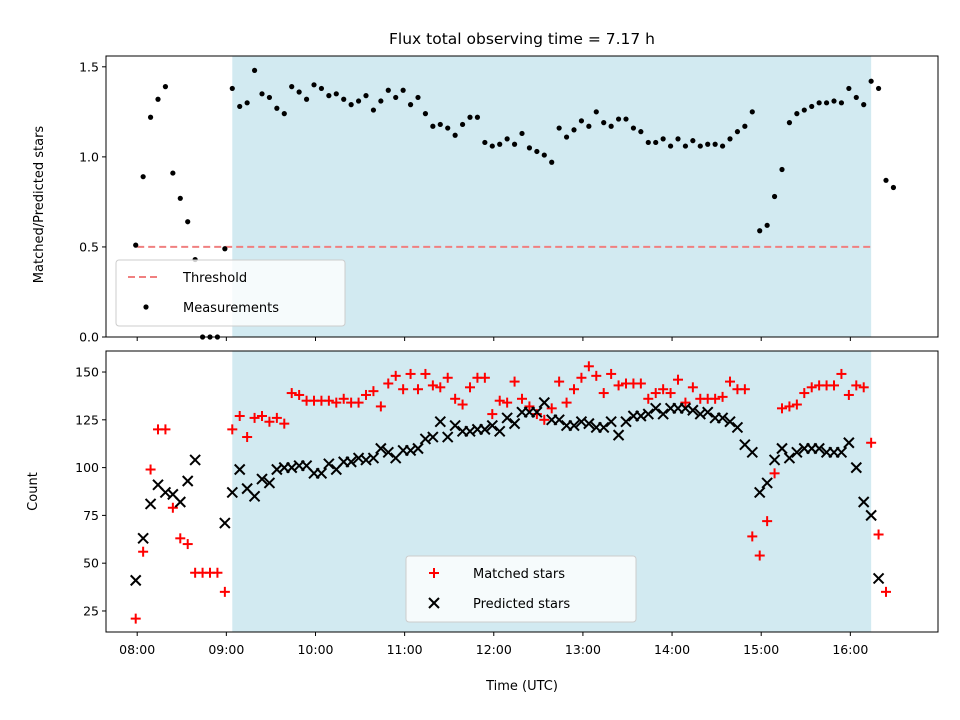 The height and width of the screenshot is (720, 960). What do you see at coordinates (92, 202) in the screenshot?
I see `y-ticks-top: 0.0 0.5 1.0 1.5` at bounding box center [92, 202].